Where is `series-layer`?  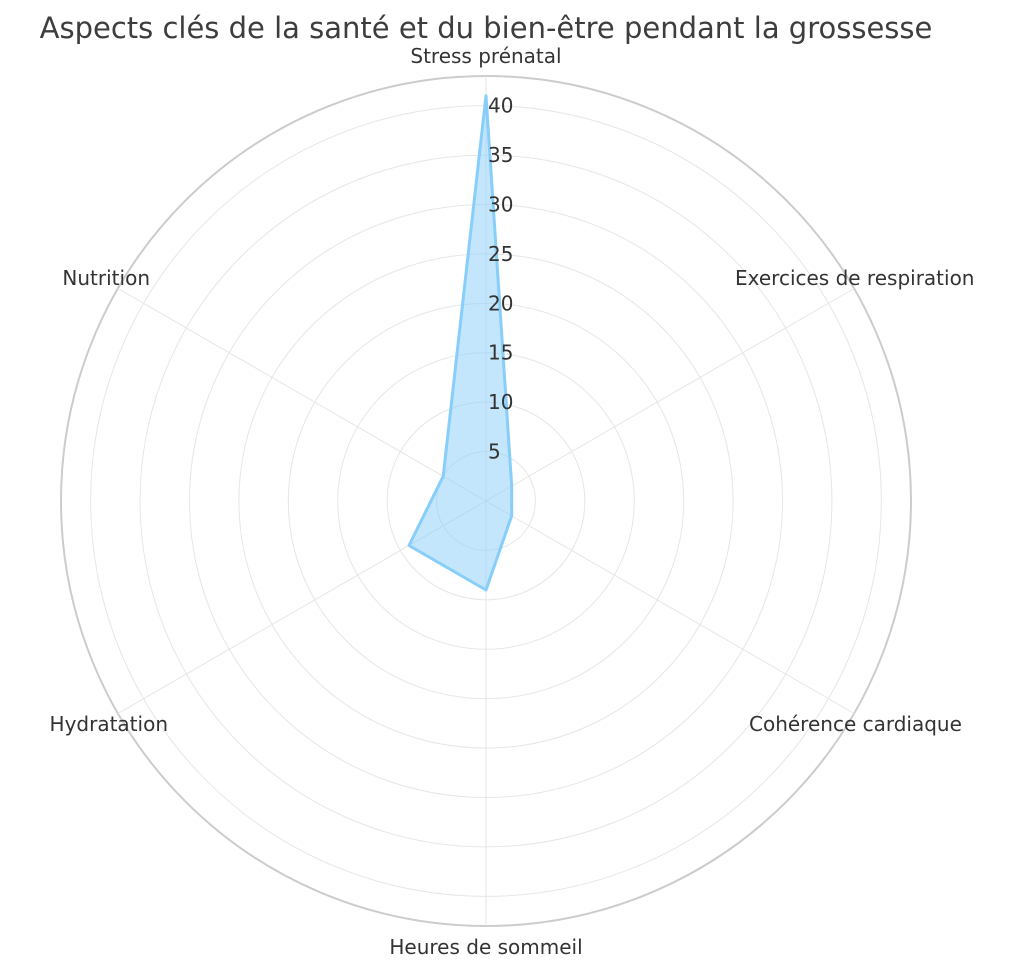
series-layer is located at coordinates (460, 343).